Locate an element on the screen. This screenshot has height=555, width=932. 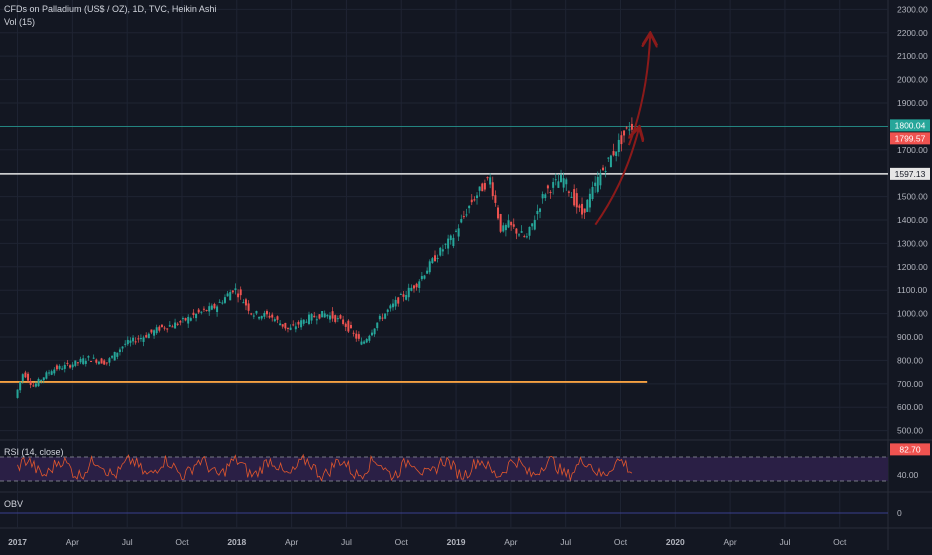
y-tick-label: 1200.00 is located at coordinates (912, 267).